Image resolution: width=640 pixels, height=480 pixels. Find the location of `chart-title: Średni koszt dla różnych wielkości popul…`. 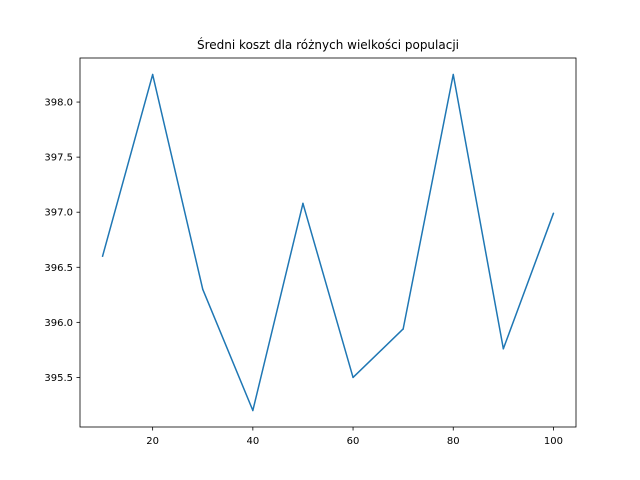

chart-title: Średni koszt dla różnych wielkości popul… is located at coordinates (328, 44).